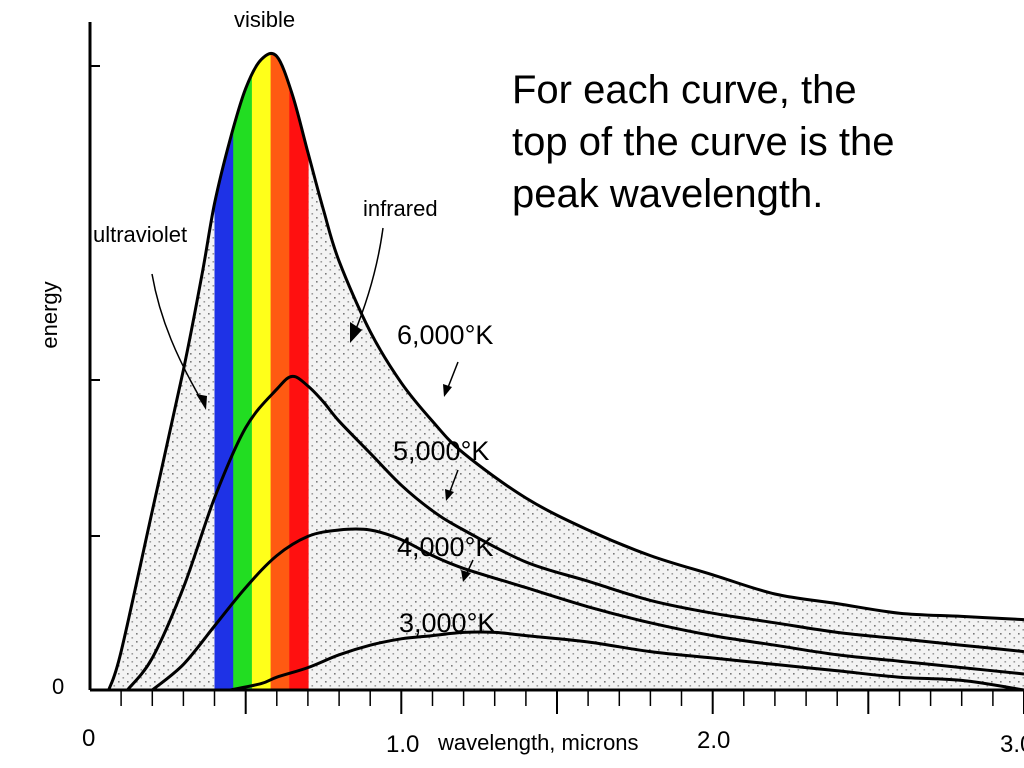 This screenshot has height=768, width=1024. What do you see at coordinates (402, 744) in the screenshot?
I see `x-tick-label-1: 1.0` at bounding box center [402, 744].